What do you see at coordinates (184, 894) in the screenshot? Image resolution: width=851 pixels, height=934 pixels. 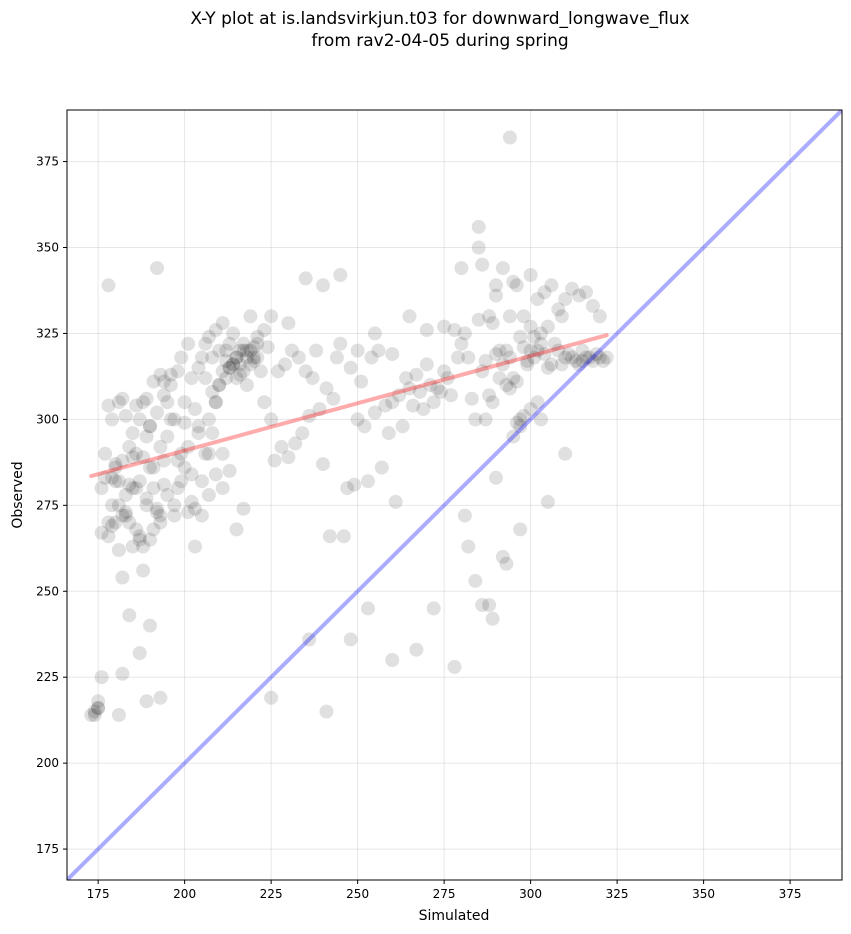 I see `x-tick-label: 200` at bounding box center [184, 894].